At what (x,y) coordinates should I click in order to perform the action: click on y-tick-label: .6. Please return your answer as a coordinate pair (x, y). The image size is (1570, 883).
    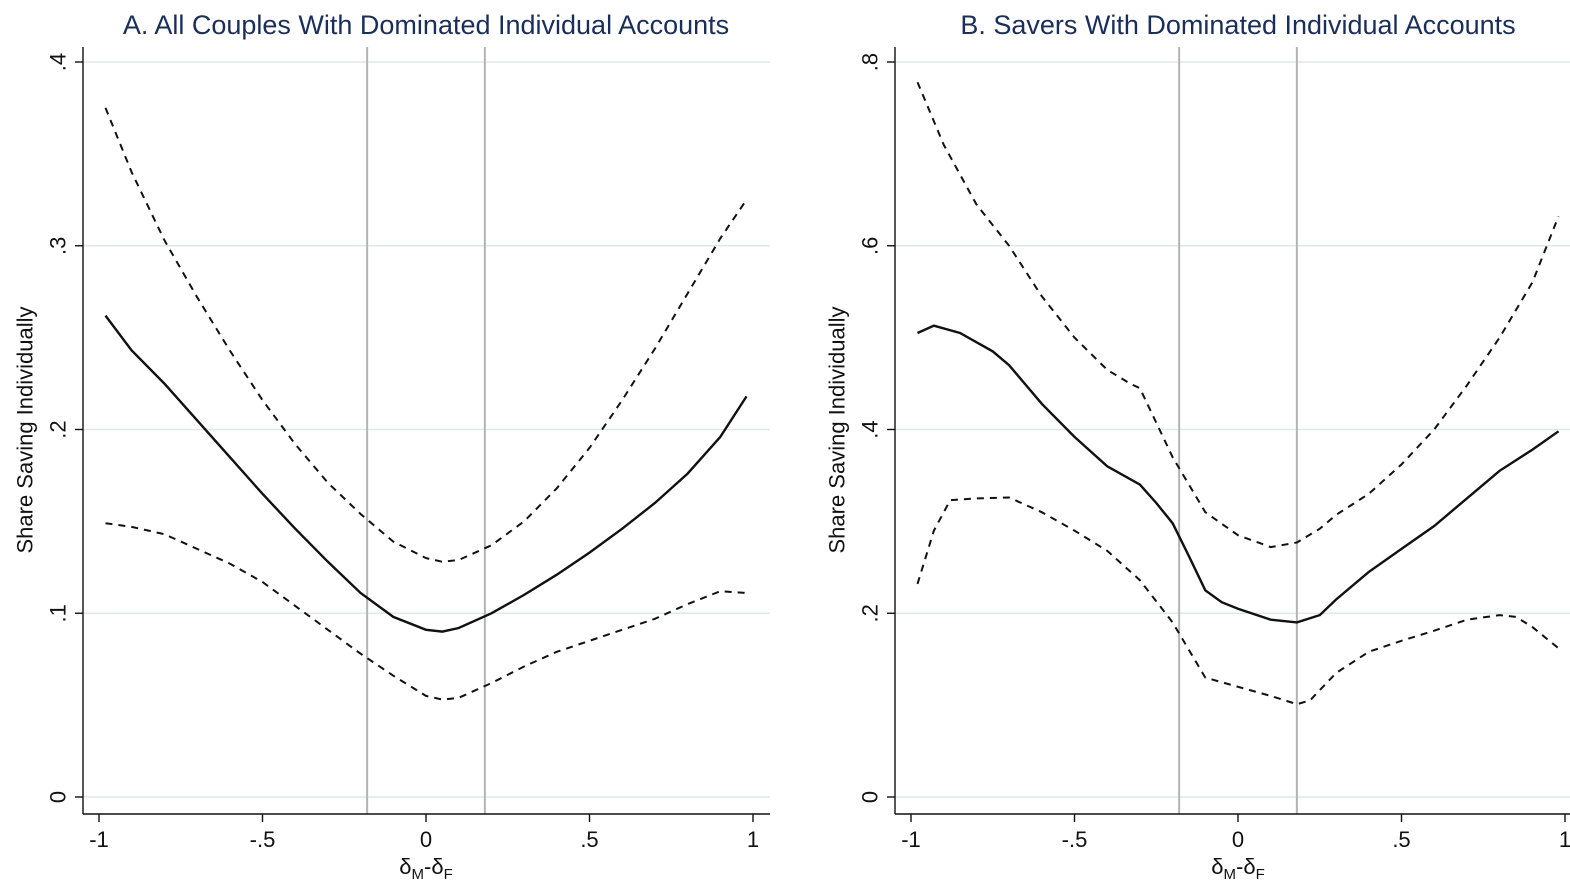
    Looking at the image, I should click on (870, 246).